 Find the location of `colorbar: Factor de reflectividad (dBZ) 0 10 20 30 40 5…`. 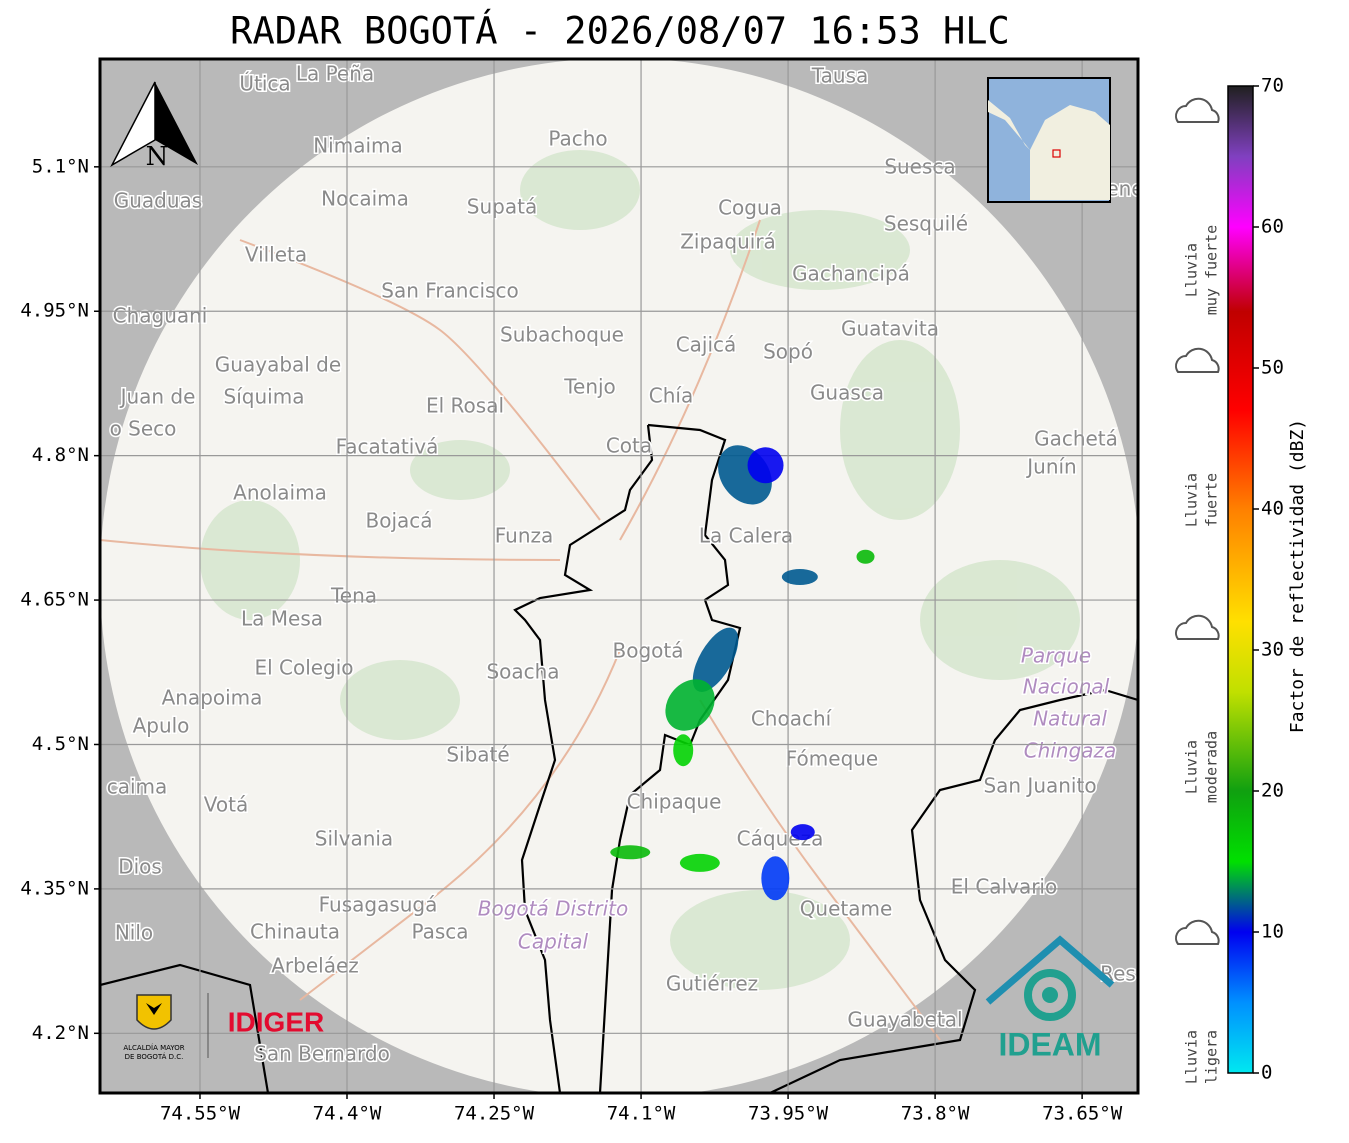

colorbar: Factor de reflectividad (dBZ) 0 10 20 30 40 5… is located at coordinates (1267, 579).